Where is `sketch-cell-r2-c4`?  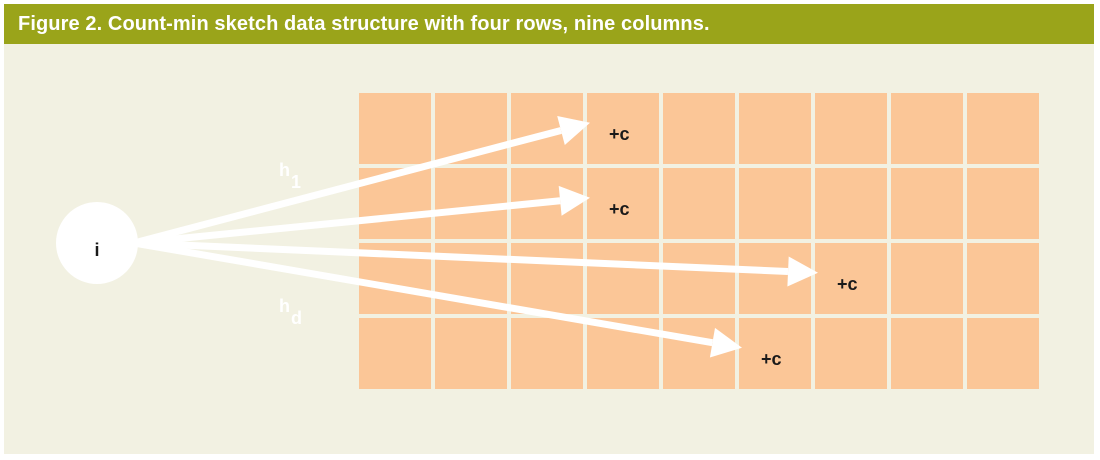 sketch-cell-r2-c4 is located at coordinates (623, 203).